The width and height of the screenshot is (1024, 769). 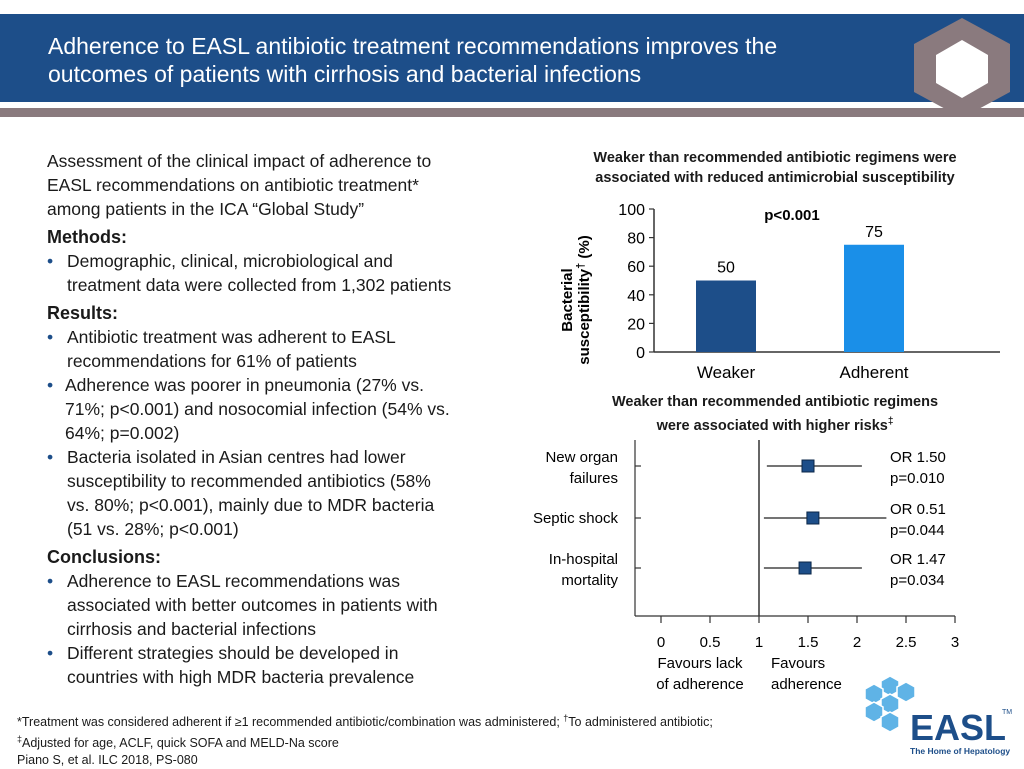 I want to click on results-heading: Results:, so click(x=83, y=313).